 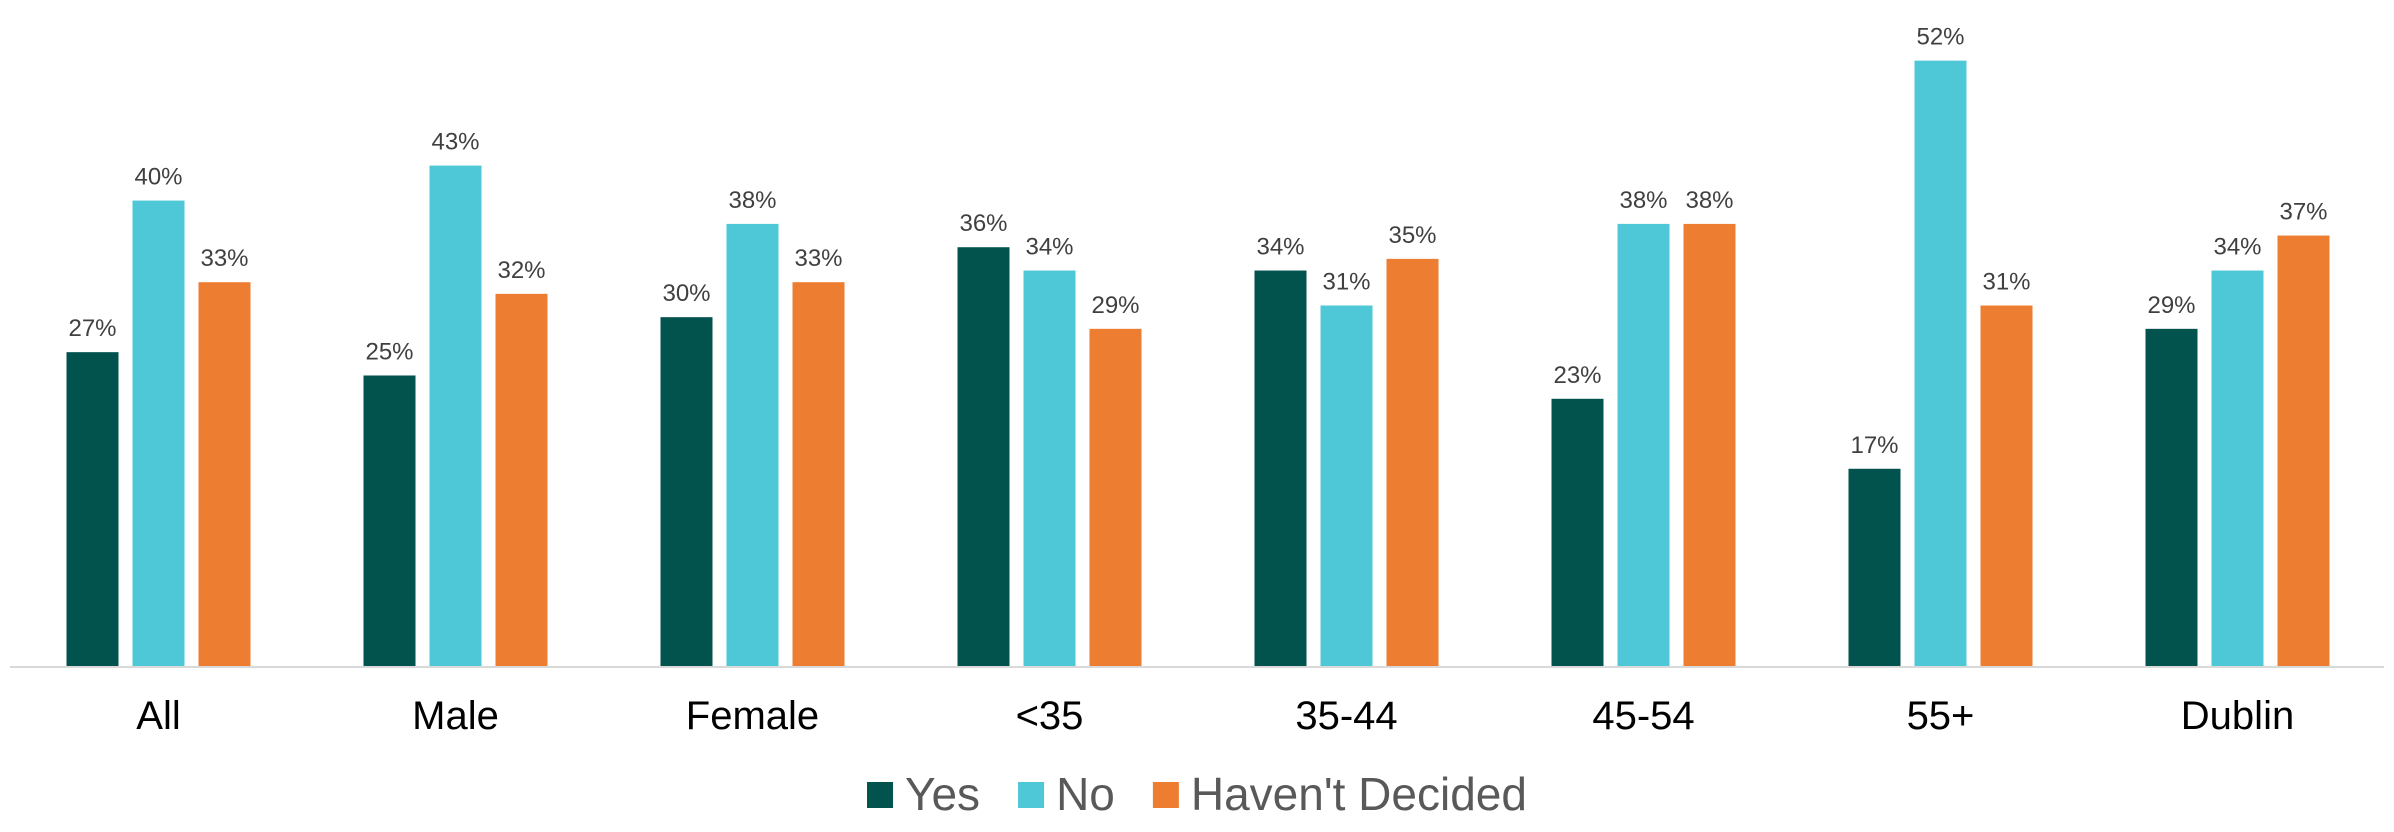 I want to click on bar-no-male, so click(x=455, y=416).